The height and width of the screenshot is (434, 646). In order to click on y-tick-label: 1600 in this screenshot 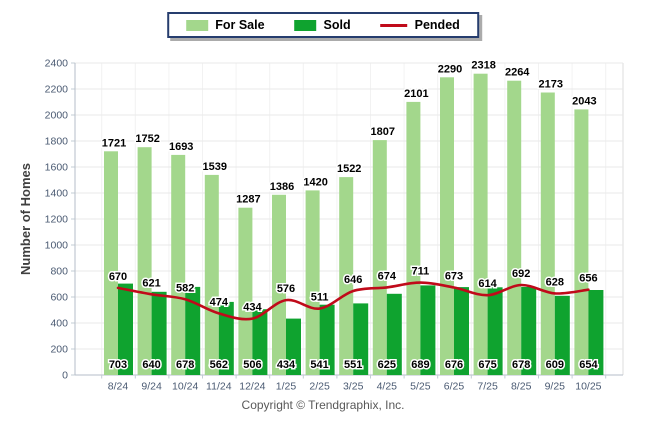, I will do `click(57, 168)`.